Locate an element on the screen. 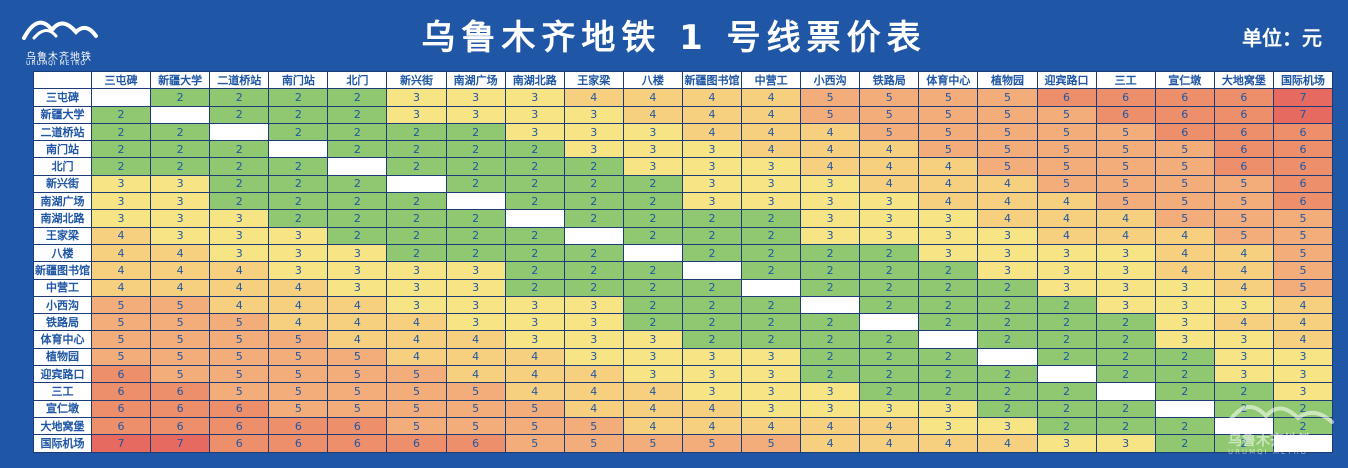 Image resolution: width=1348 pixels, height=468 pixels. row-header: 新疆大学 is located at coordinates (62, 114).